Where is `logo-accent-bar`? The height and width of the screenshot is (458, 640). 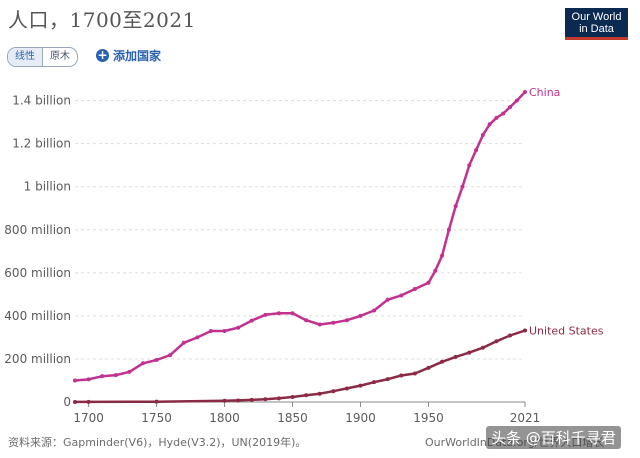 logo-accent-bar is located at coordinates (596, 38).